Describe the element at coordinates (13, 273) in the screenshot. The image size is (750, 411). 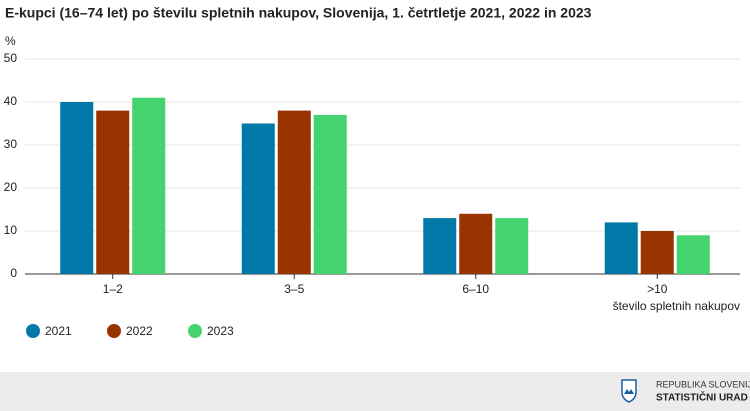
I see `y-tick-label: 0` at that location.